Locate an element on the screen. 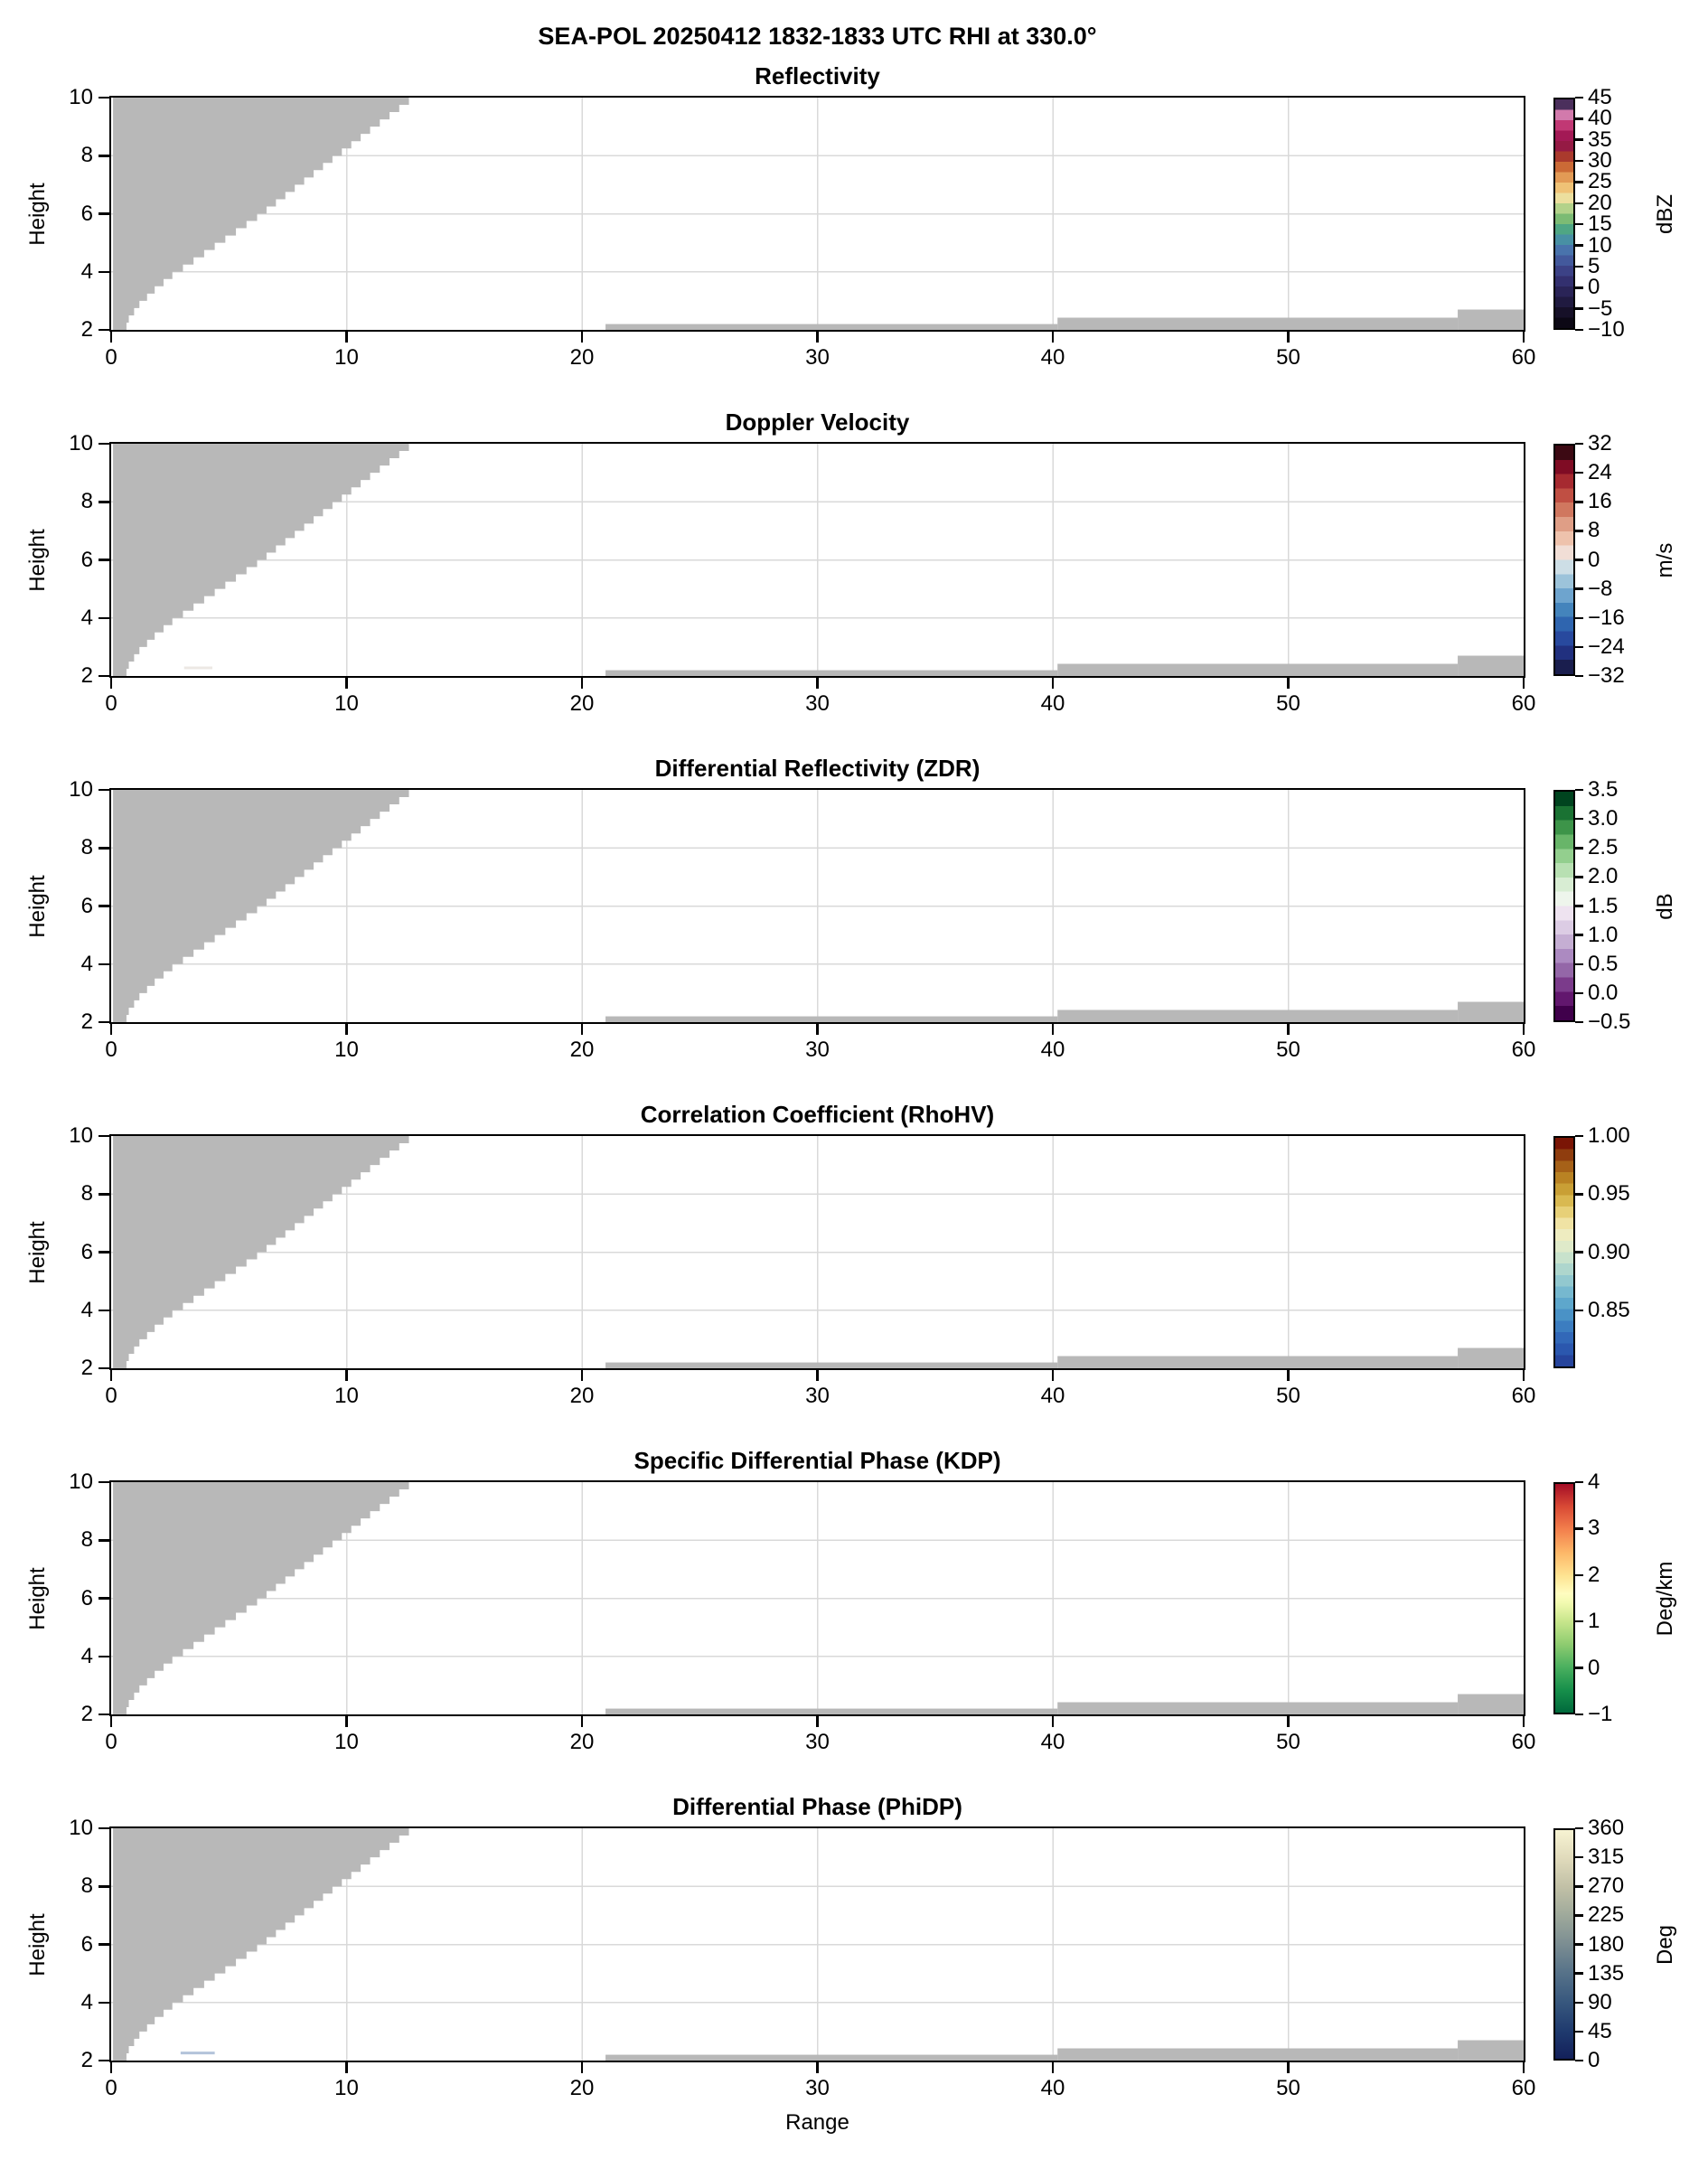 This screenshot has width=1708, height=2169. y-tick-label: 4 is located at coordinates (86, 617).